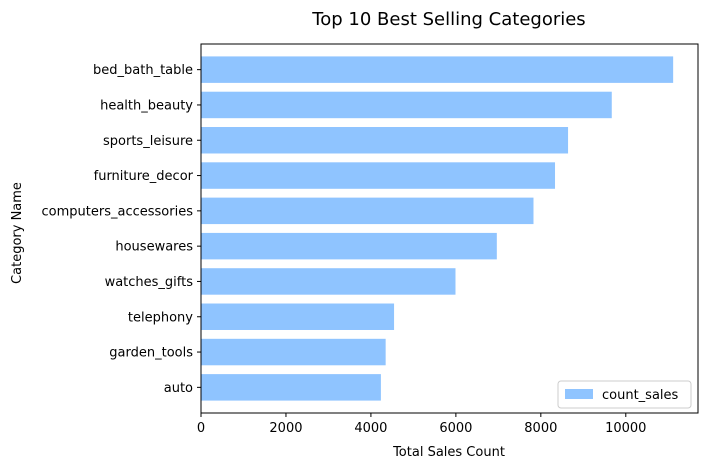 The width and height of the screenshot is (706, 469). I want to click on bar-telephony, so click(298, 316).